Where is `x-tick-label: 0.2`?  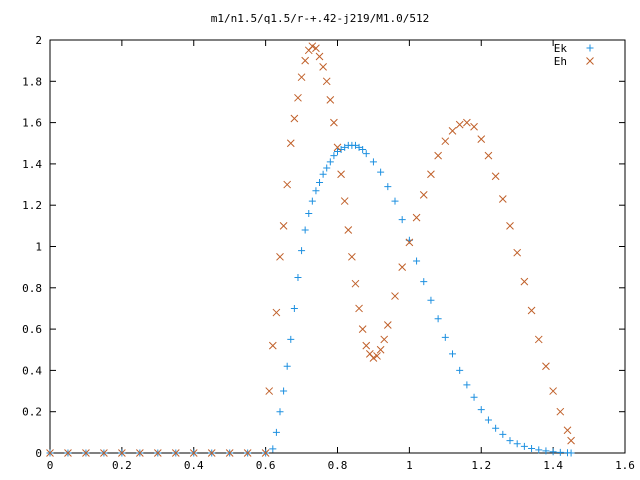
x-tick-label: 0.2 is located at coordinates (122, 465).